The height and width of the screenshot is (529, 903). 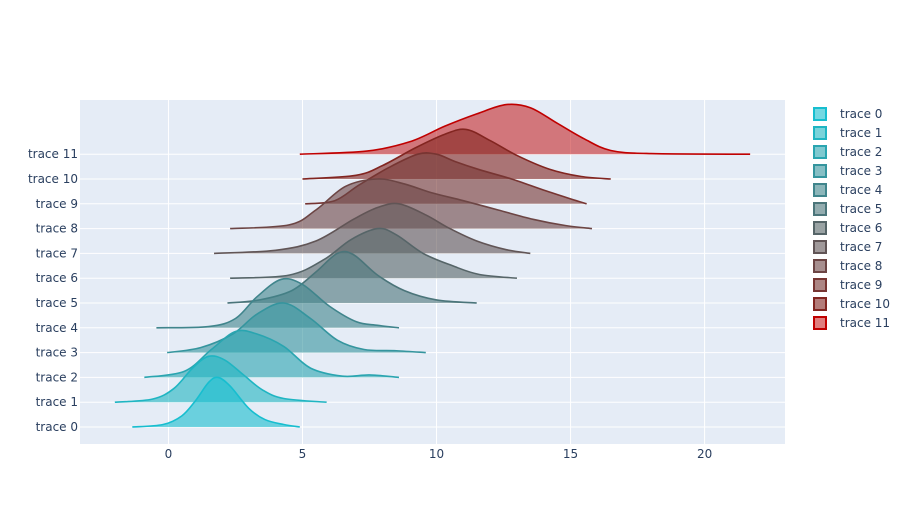 I want to click on y-tick-label: trace 5, so click(x=57, y=303).